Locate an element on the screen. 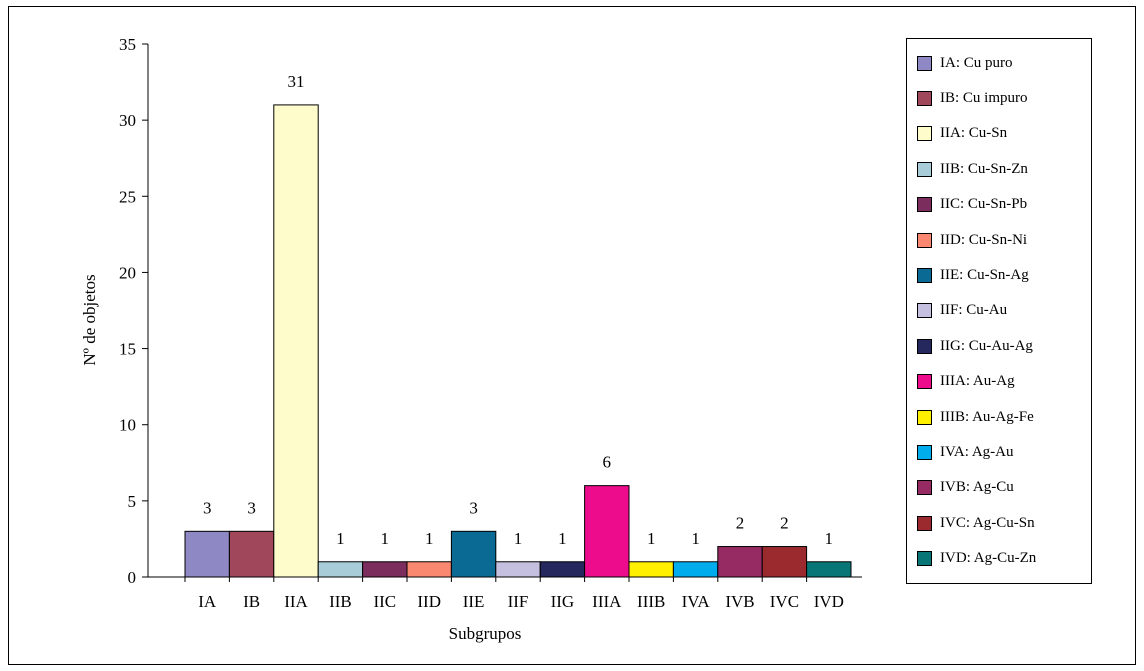 This screenshot has height=671, width=1144. legend-label: IB: Cu impuro is located at coordinates (984, 97).